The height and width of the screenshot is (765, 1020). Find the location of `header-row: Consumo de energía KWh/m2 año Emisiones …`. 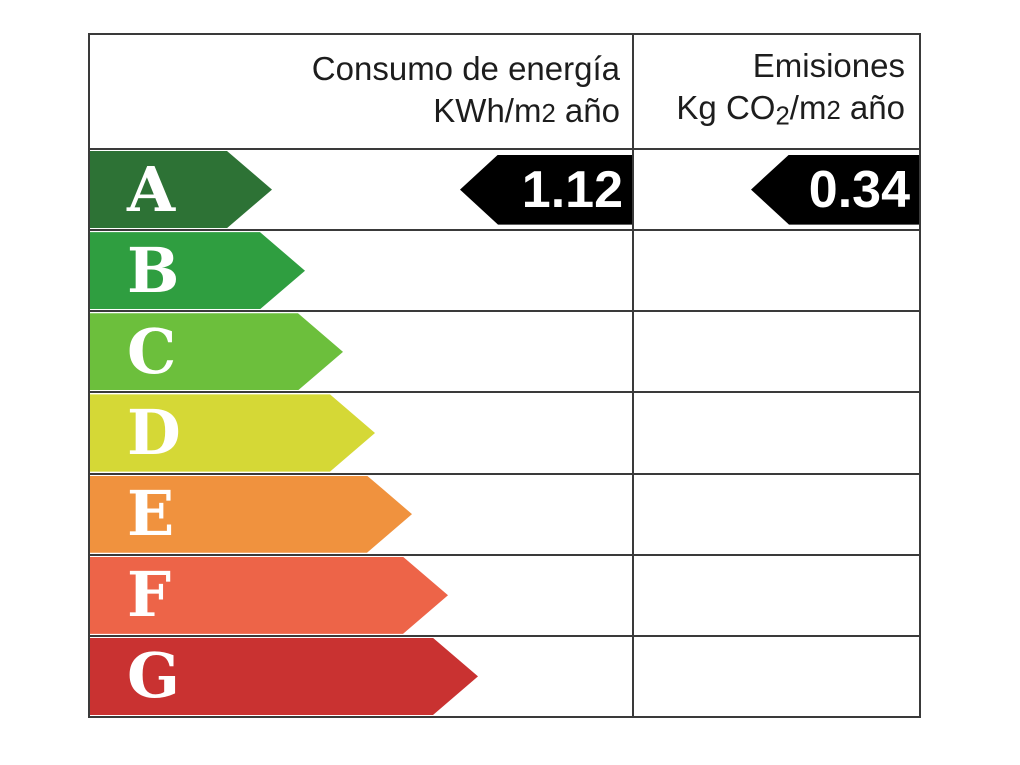

header-row: Consumo de energía KWh/m2 año Emisiones … is located at coordinates (504, 92).